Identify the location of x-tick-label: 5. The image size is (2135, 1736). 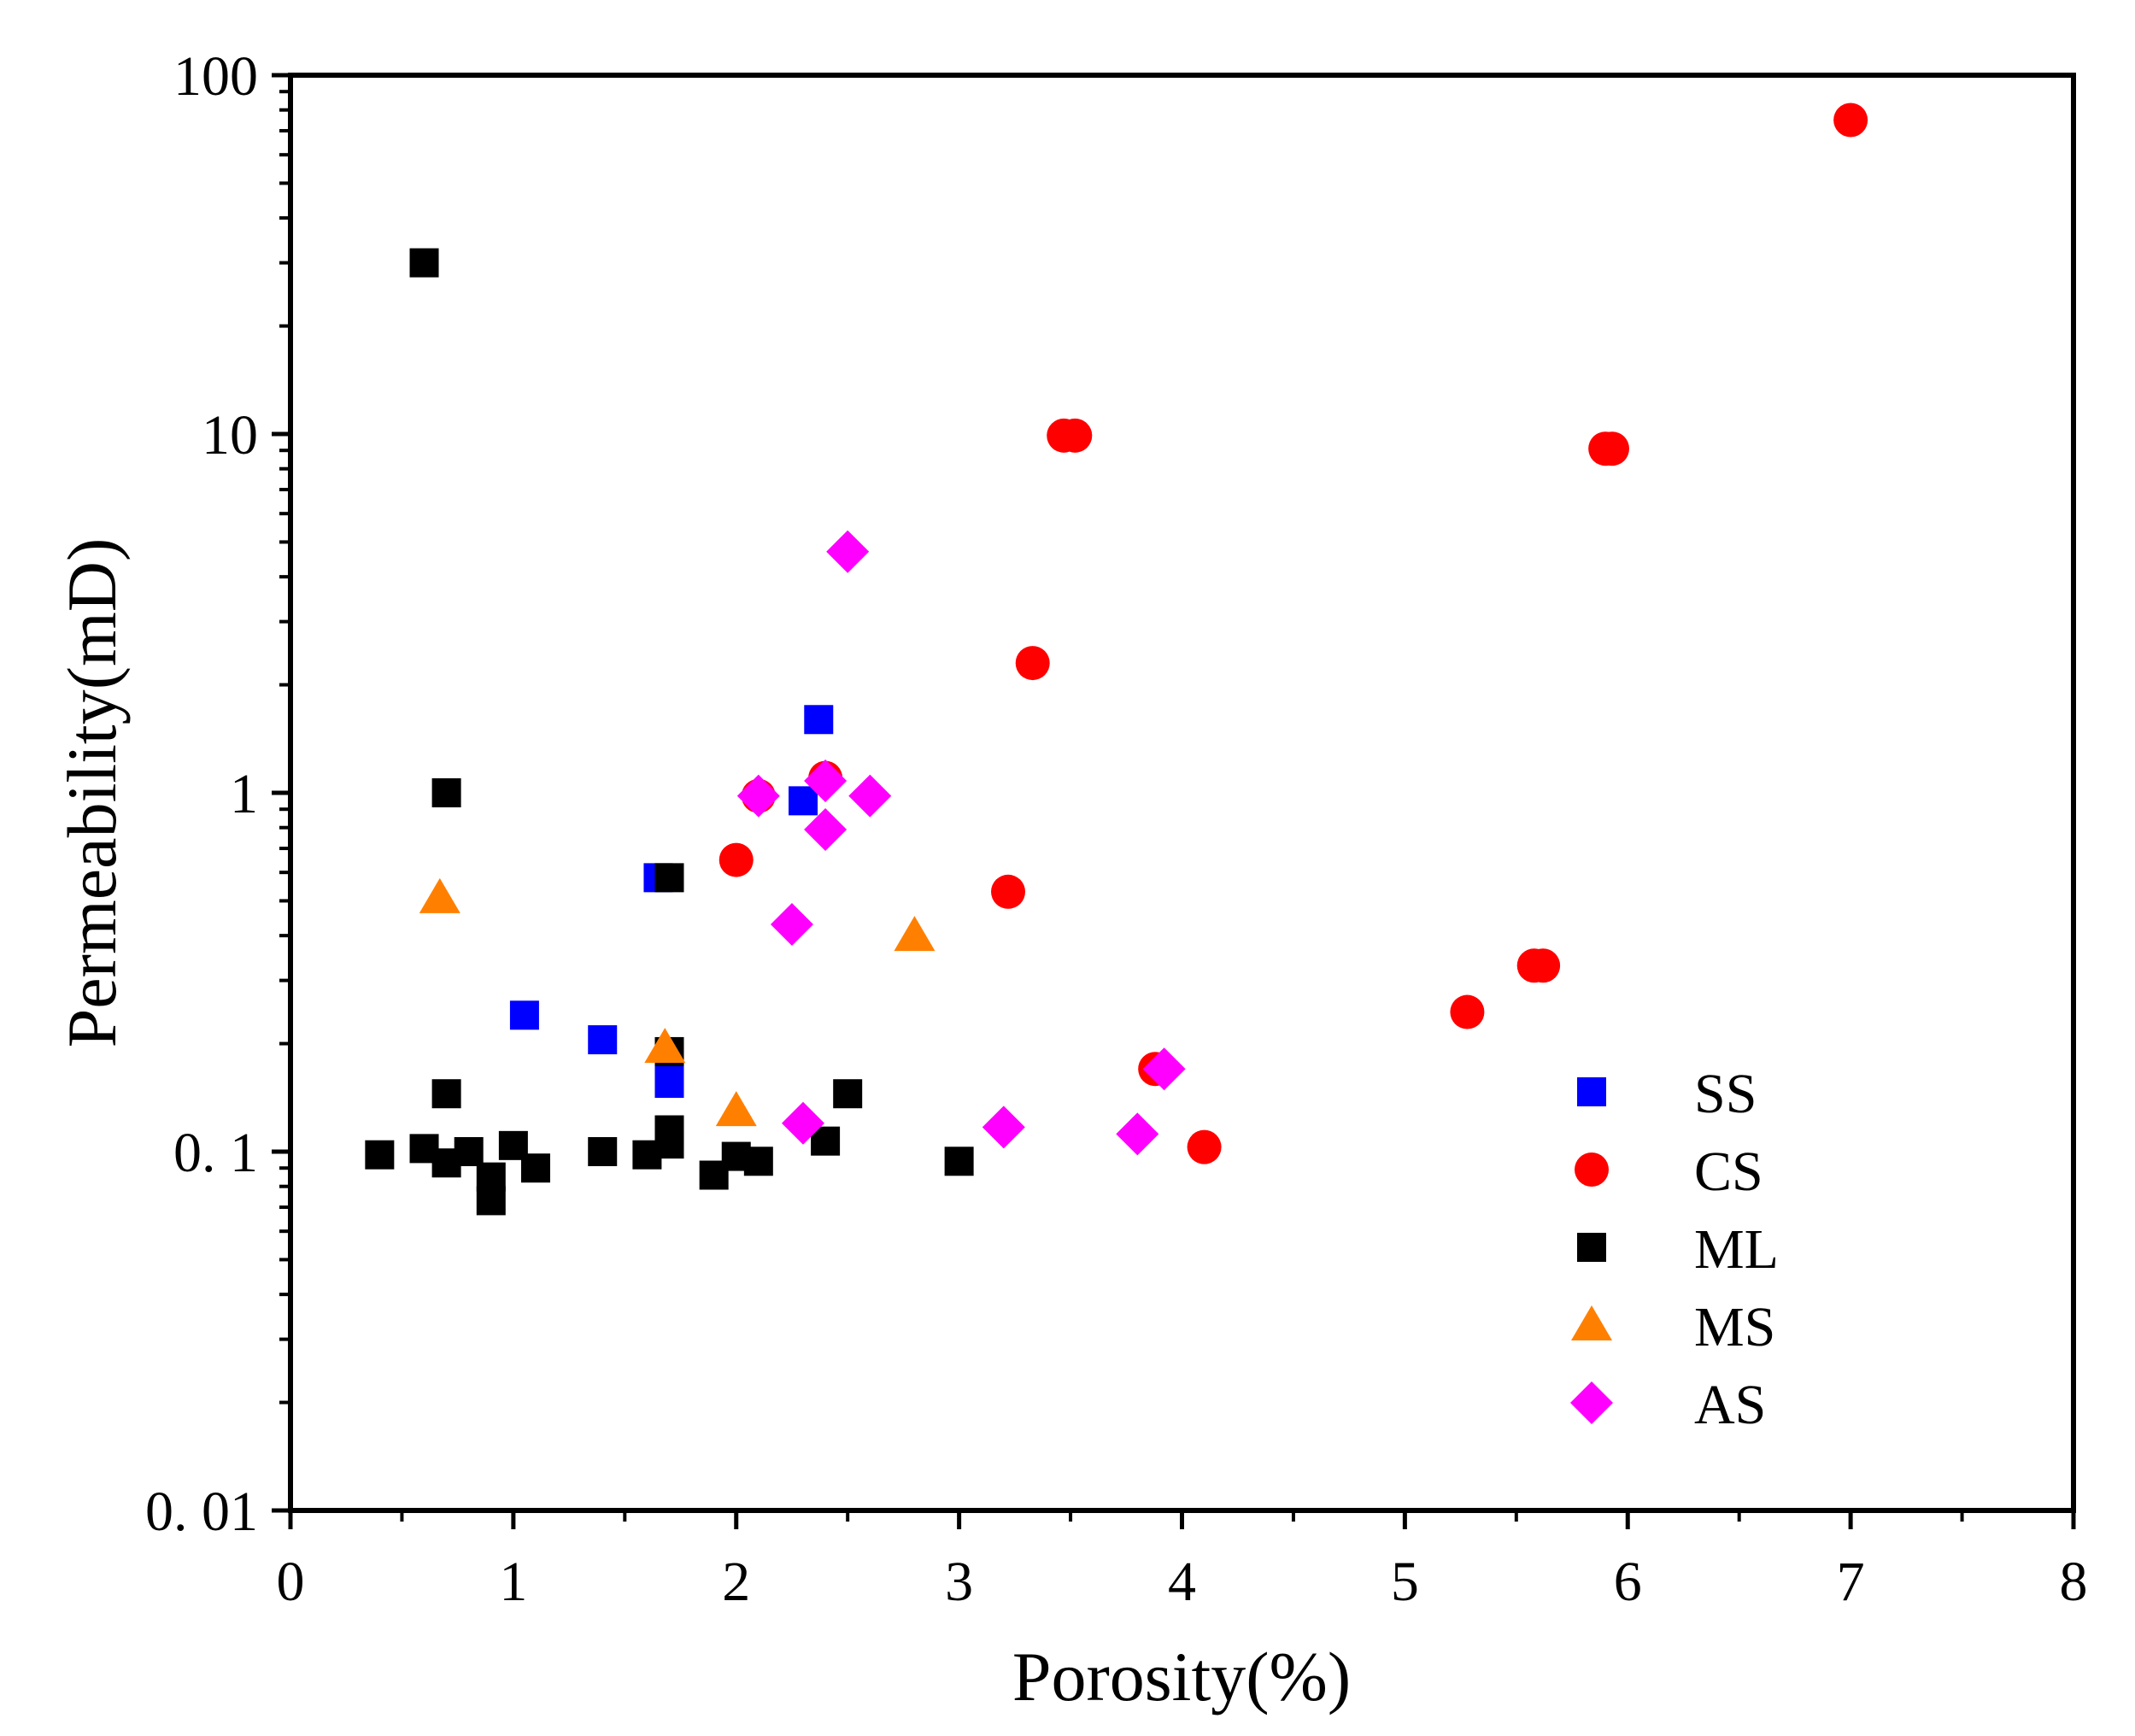
(1405, 1582).